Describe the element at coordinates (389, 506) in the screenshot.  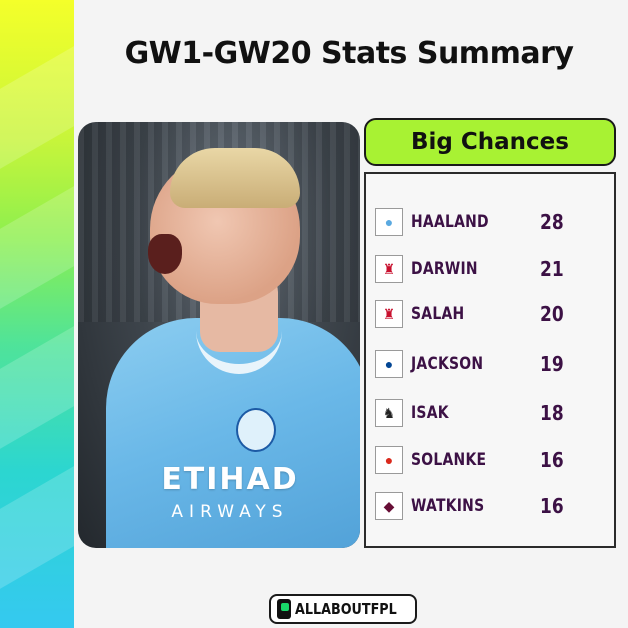
I see `aston-villa-crest-icon: ◆` at that location.